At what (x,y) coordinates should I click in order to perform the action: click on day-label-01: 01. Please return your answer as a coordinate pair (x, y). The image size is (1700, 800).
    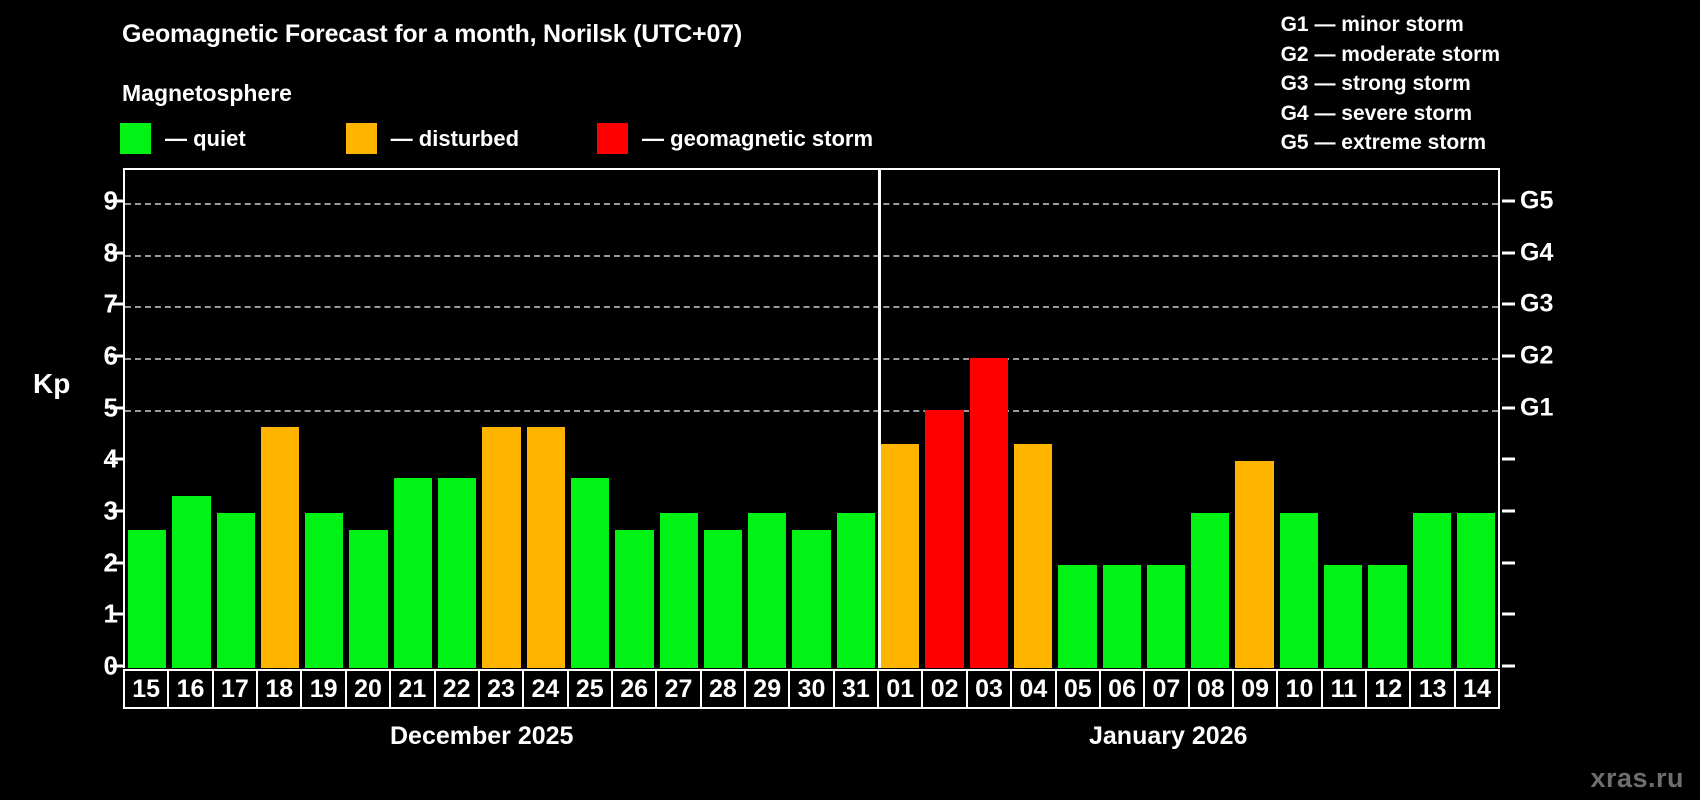
    Looking at the image, I should click on (901, 689).